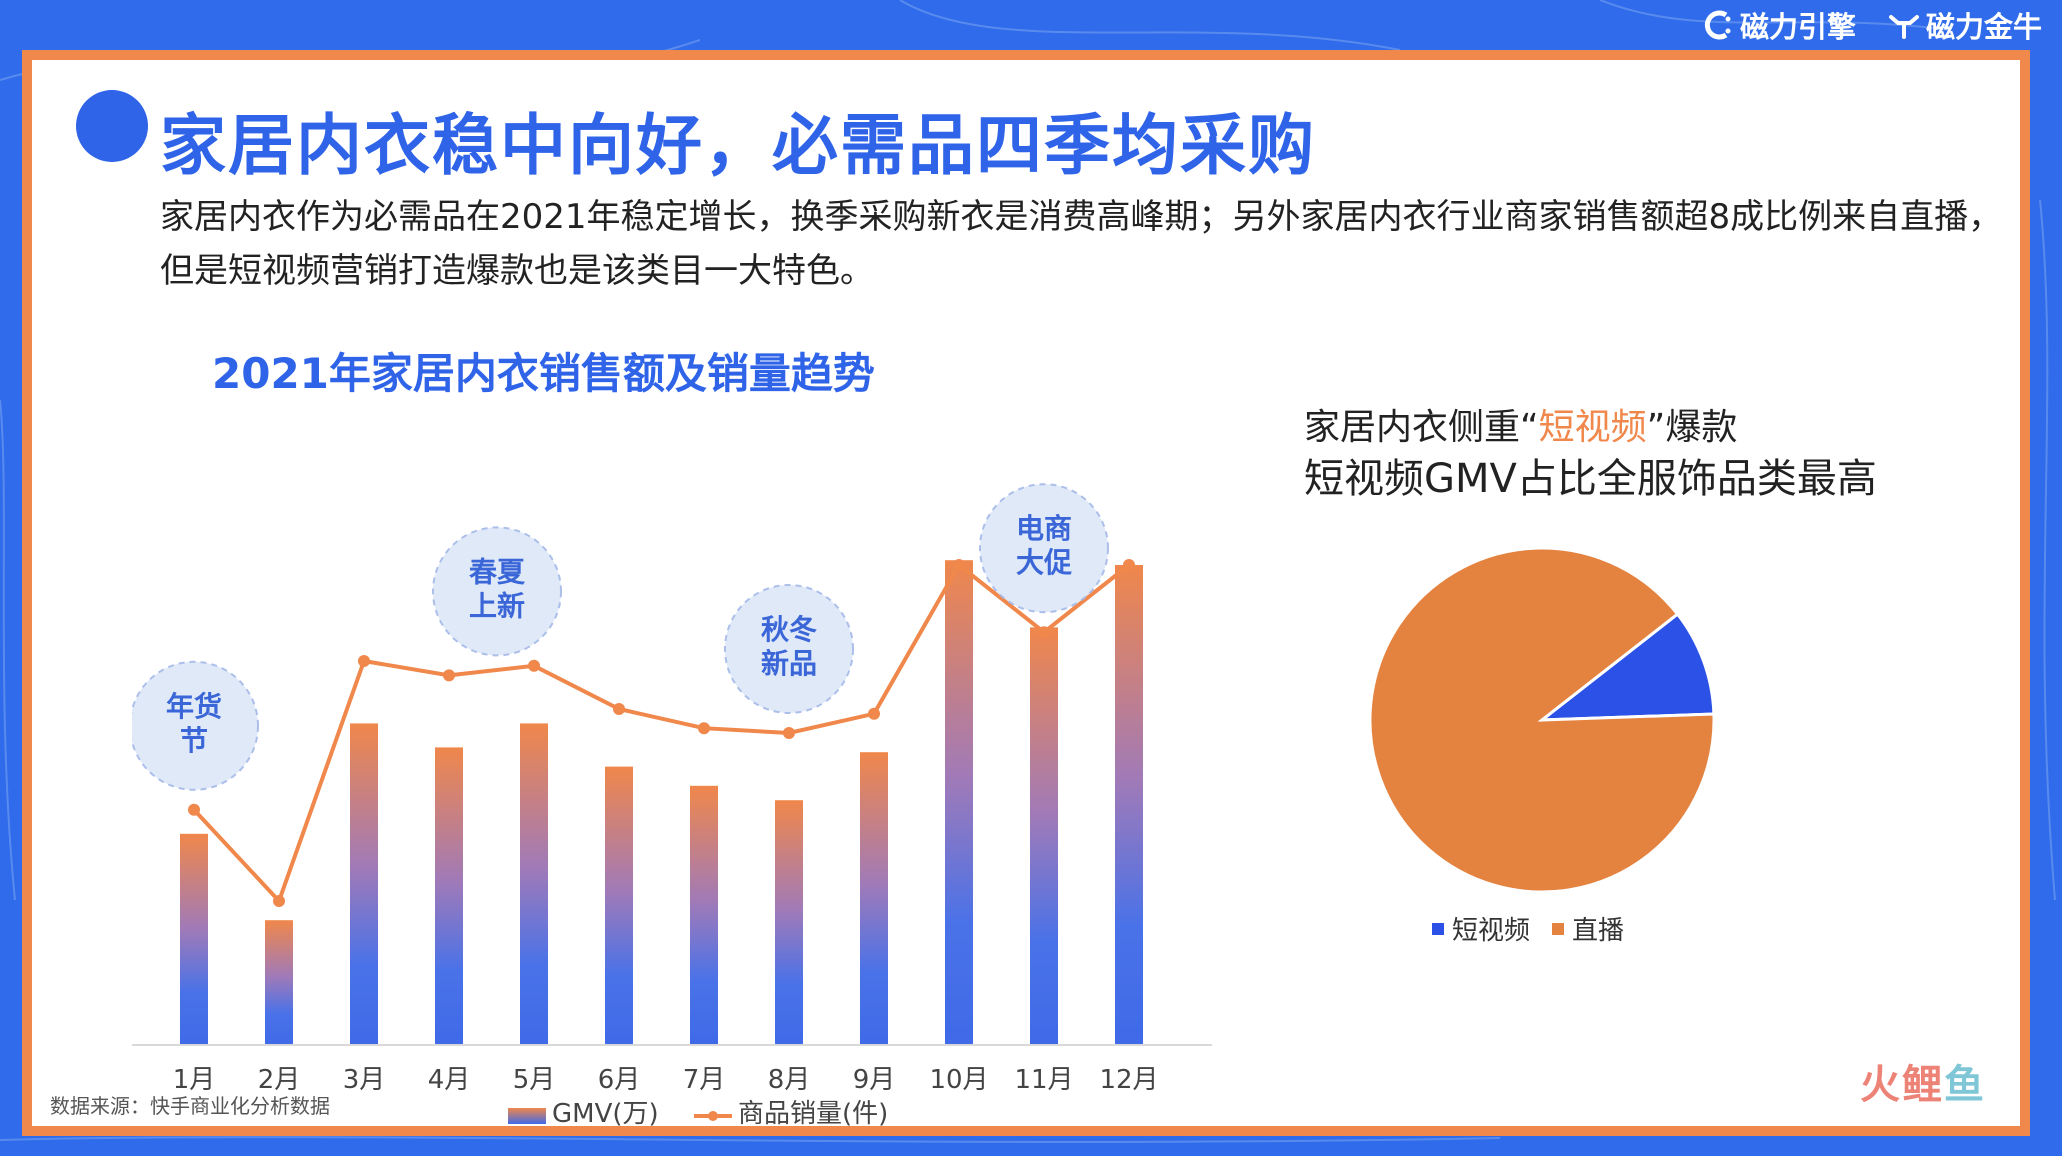  I want to click on x-tick-label: 5月, so click(534, 1080).